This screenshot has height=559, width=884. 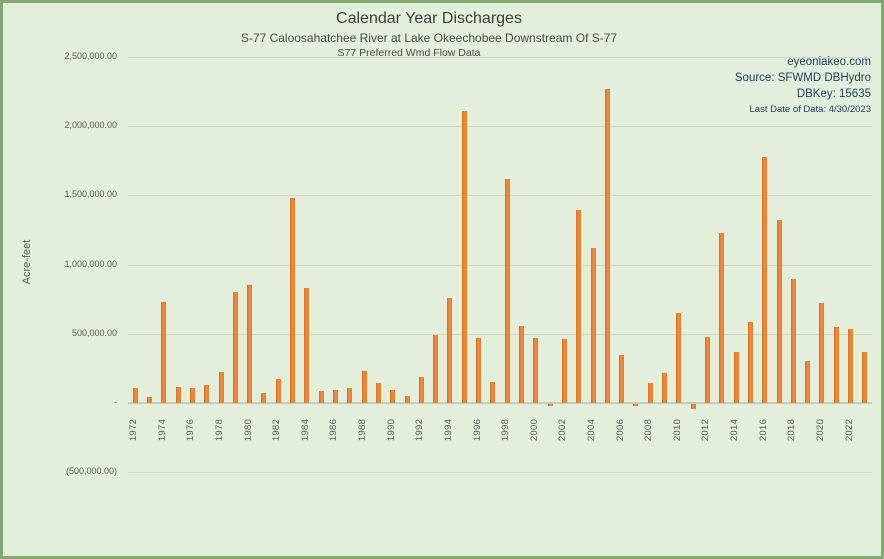 I want to click on bar-1983, so click(x=293, y=300).